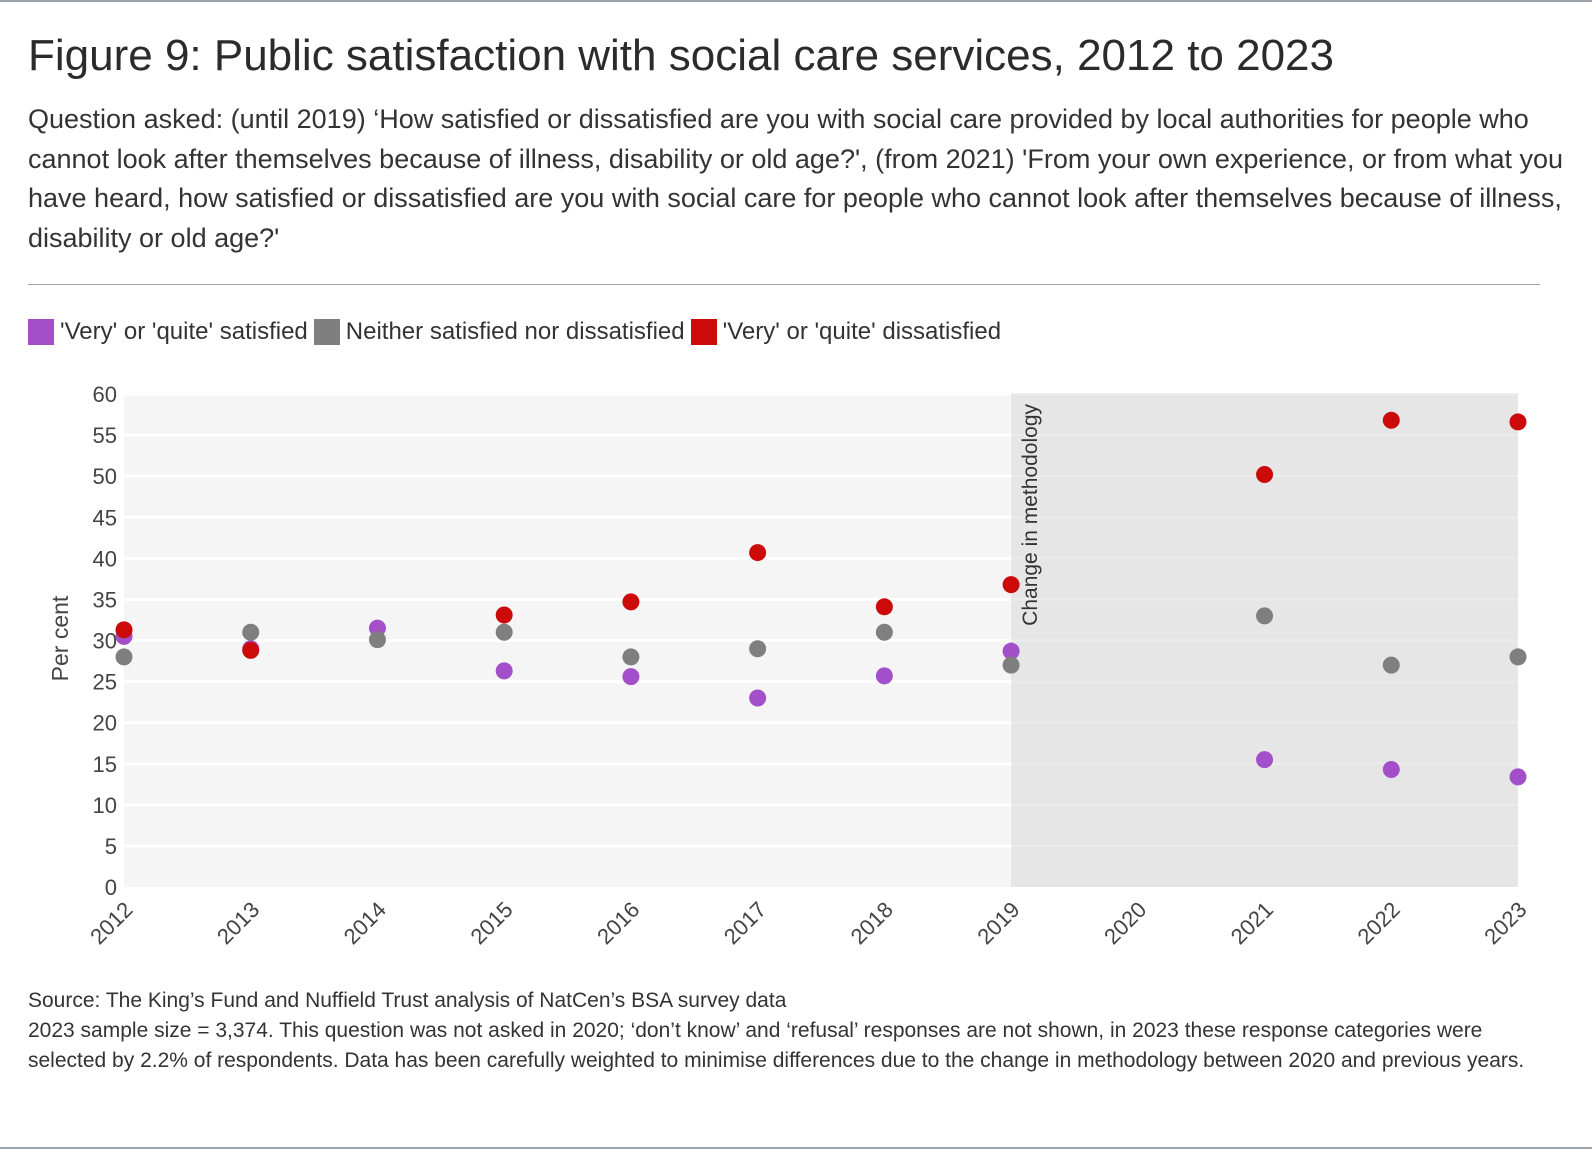  Describe the element at coordinates (1030, 515) in the screenshot. I see `methodology-annotation: Change in methodology` at that location.